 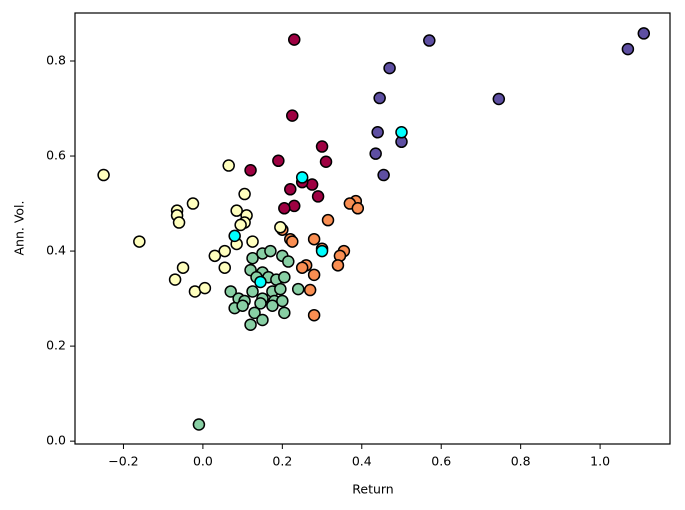 I want to click on x-axis-label: Return, so click(x=372, y=489).